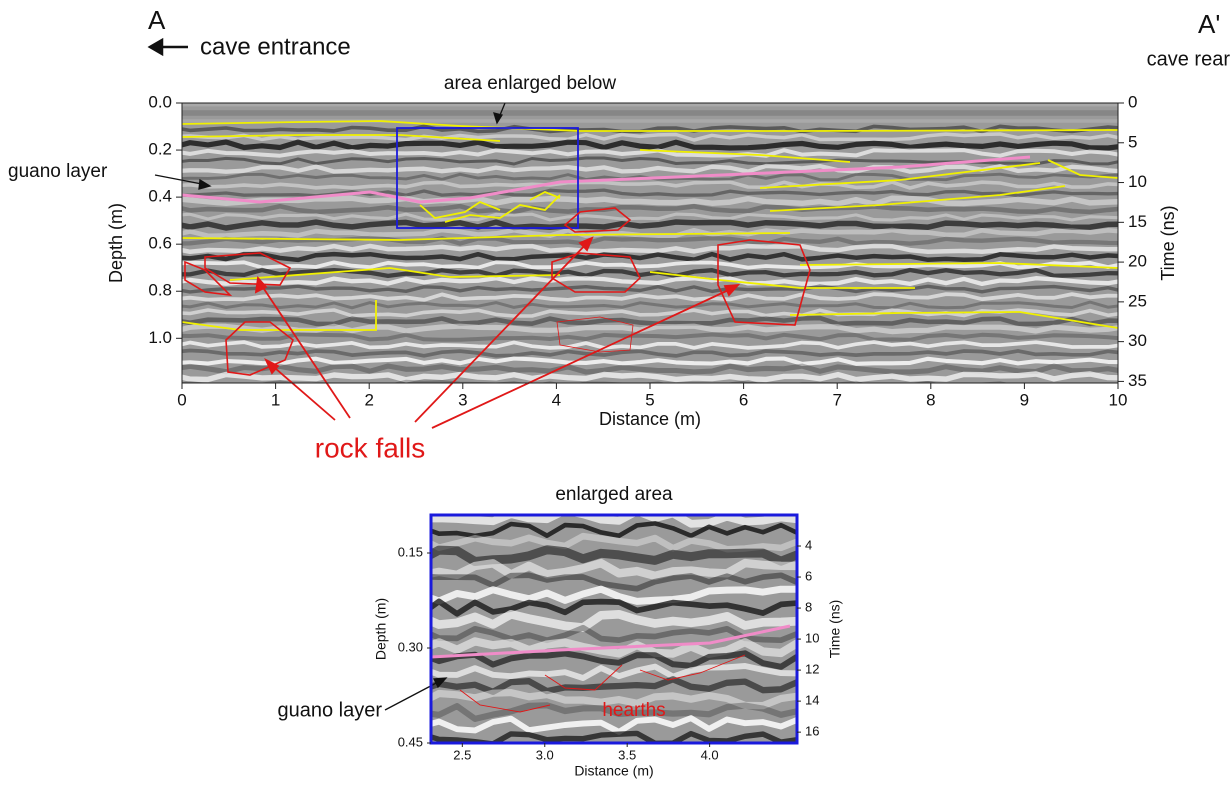  Describe the element at coordinates (614, 494) in the screenshot. I see `chart-title: enlarged area` at that location.